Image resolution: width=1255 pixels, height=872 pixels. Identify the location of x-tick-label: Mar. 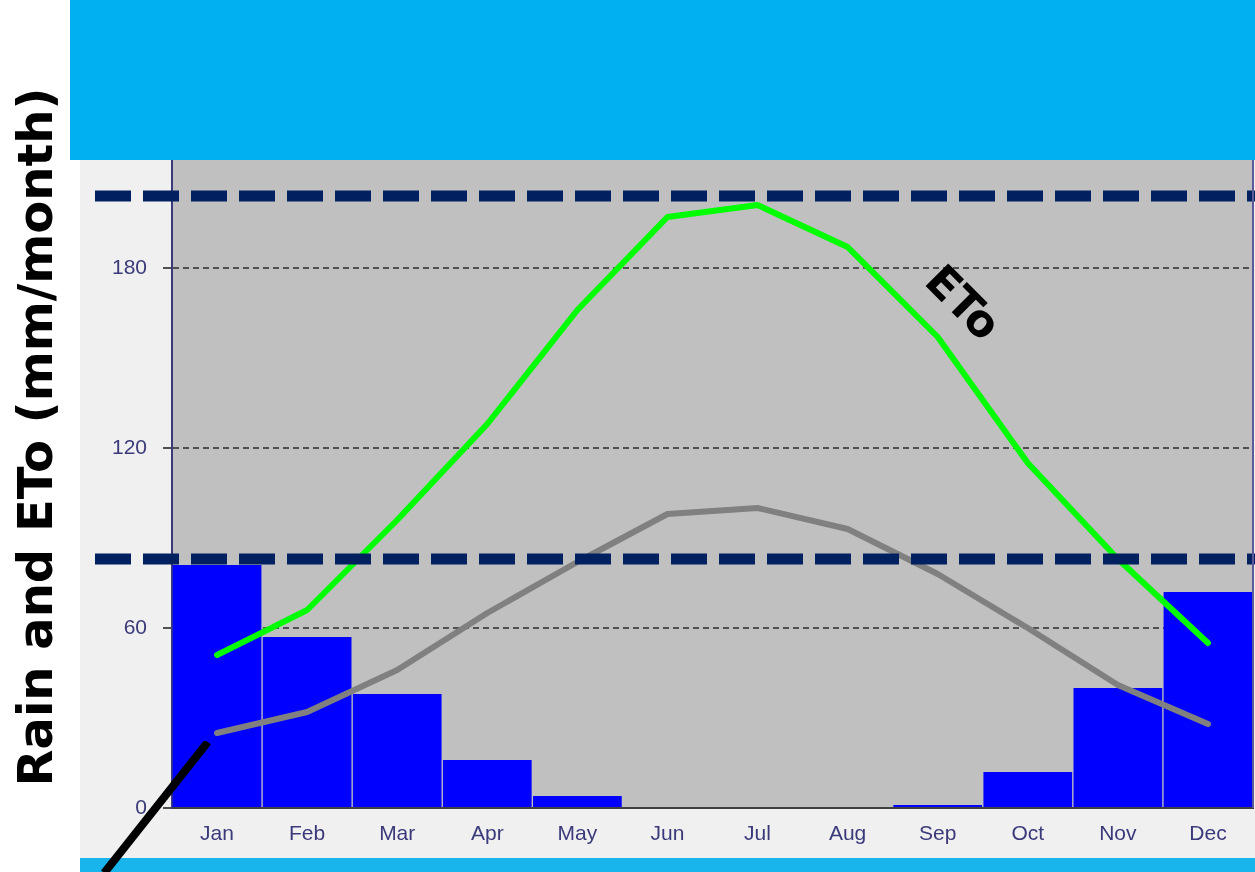
(397, 833).